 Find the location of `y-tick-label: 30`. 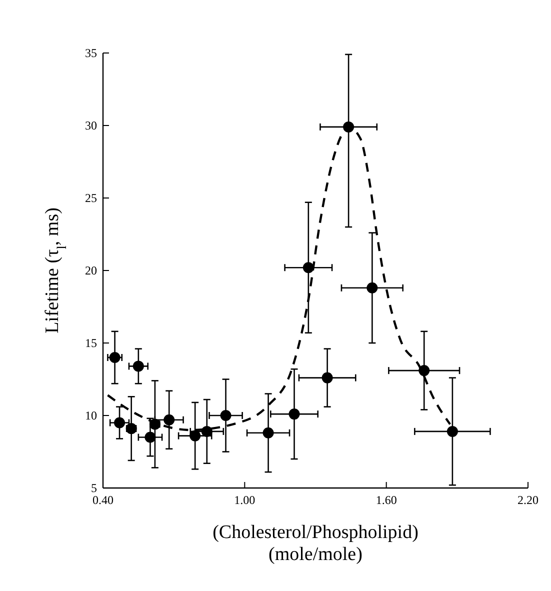

y-tick-label: 30 is located at coordinates (91, 125).